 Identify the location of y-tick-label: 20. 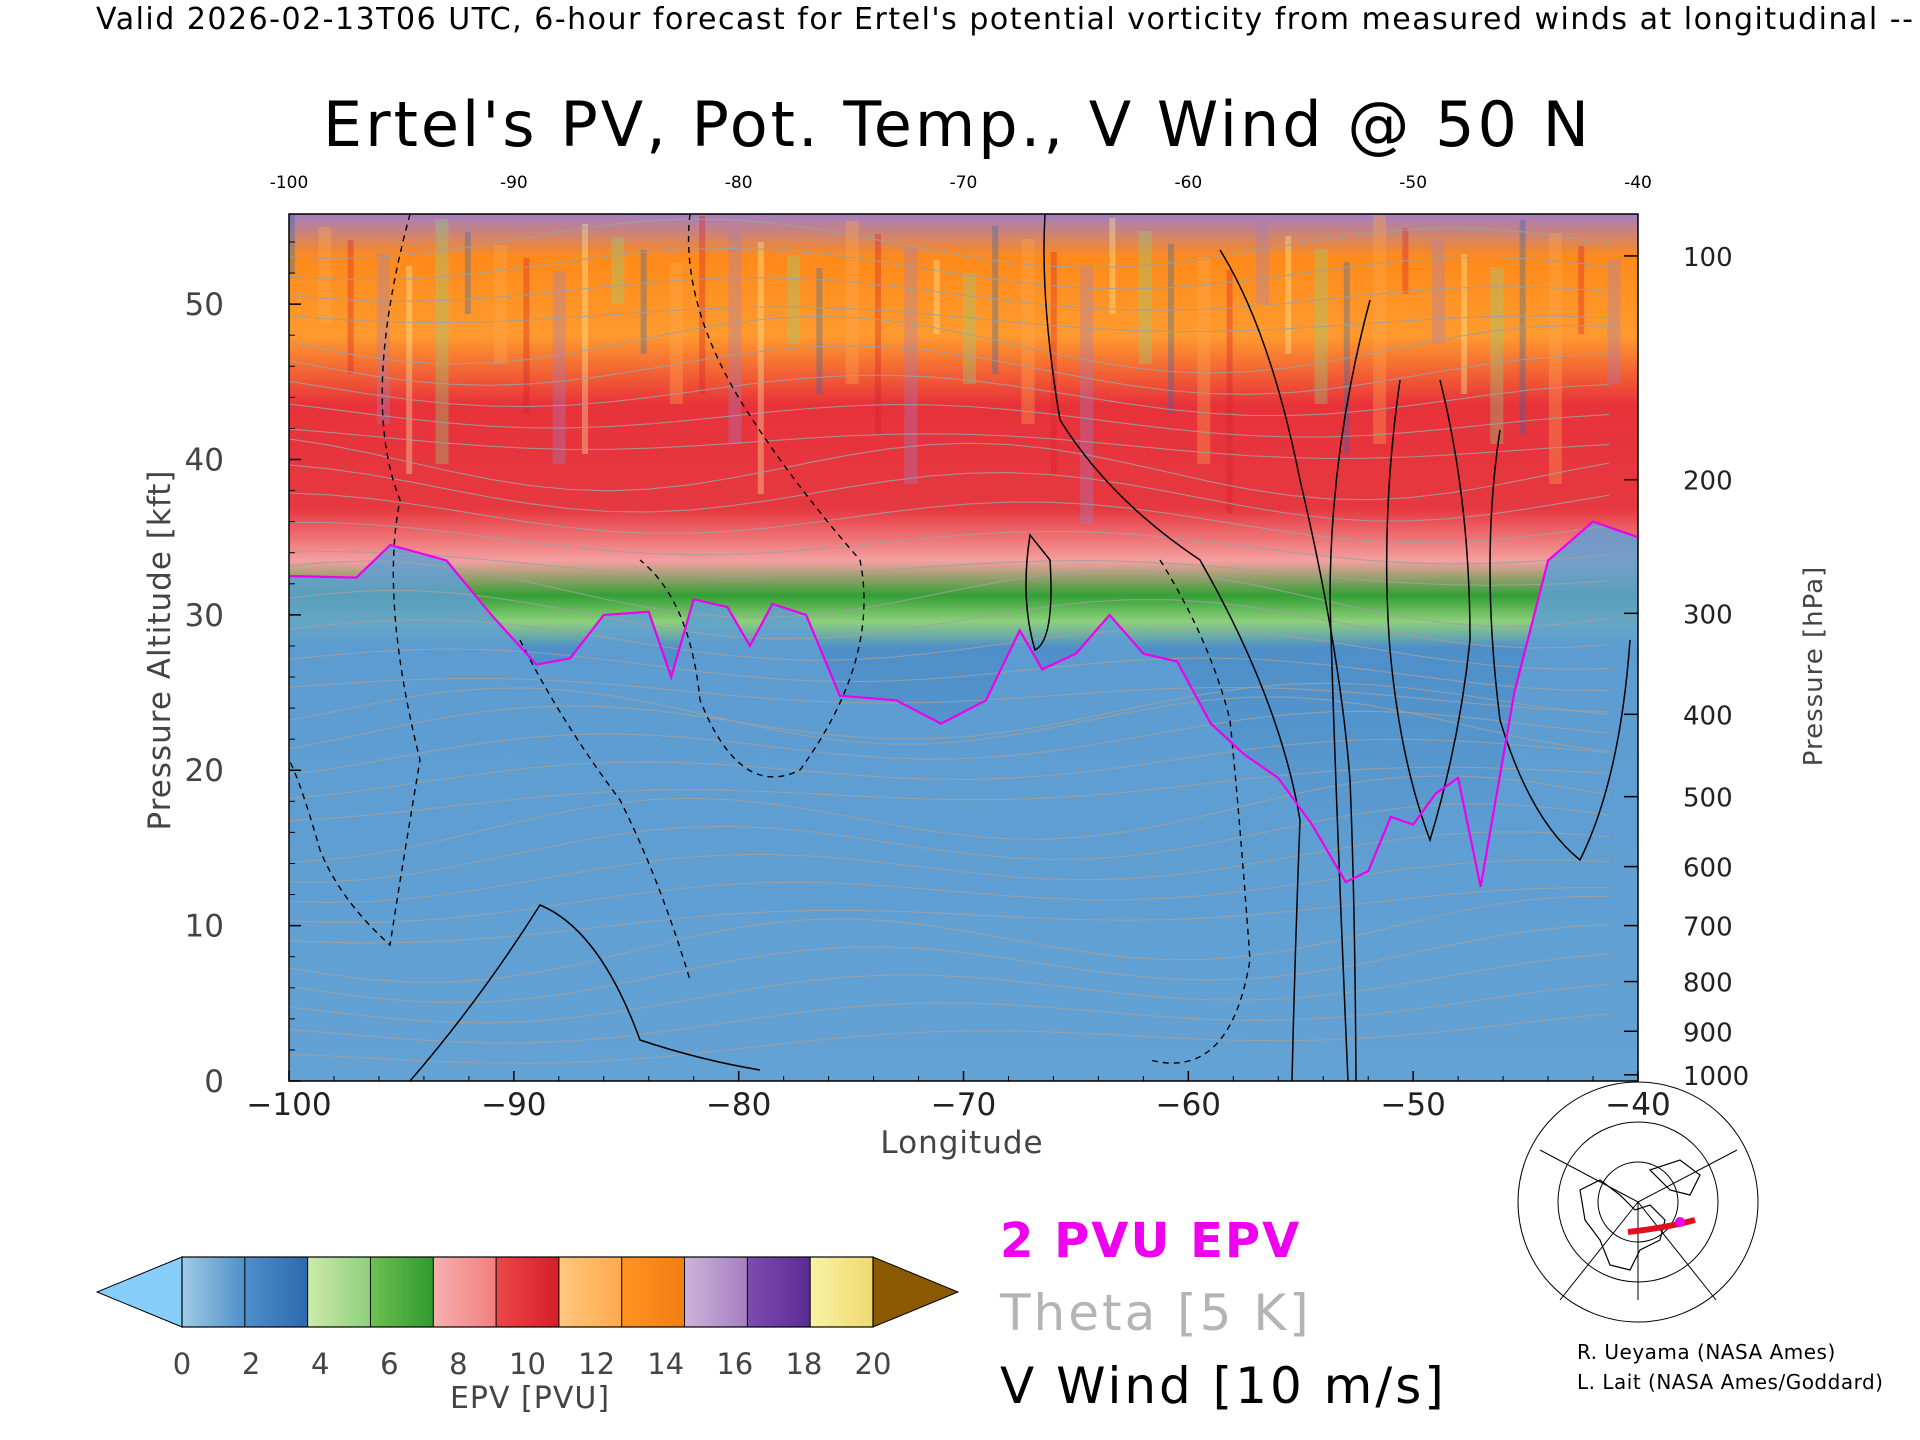
(204, 771).